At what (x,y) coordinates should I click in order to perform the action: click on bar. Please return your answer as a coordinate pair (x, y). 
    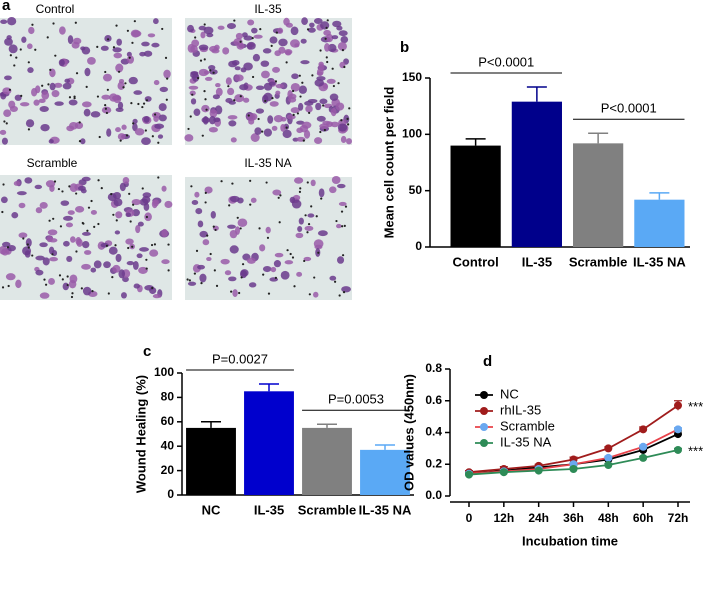
    Looking at the image, I should click on (385, 472).